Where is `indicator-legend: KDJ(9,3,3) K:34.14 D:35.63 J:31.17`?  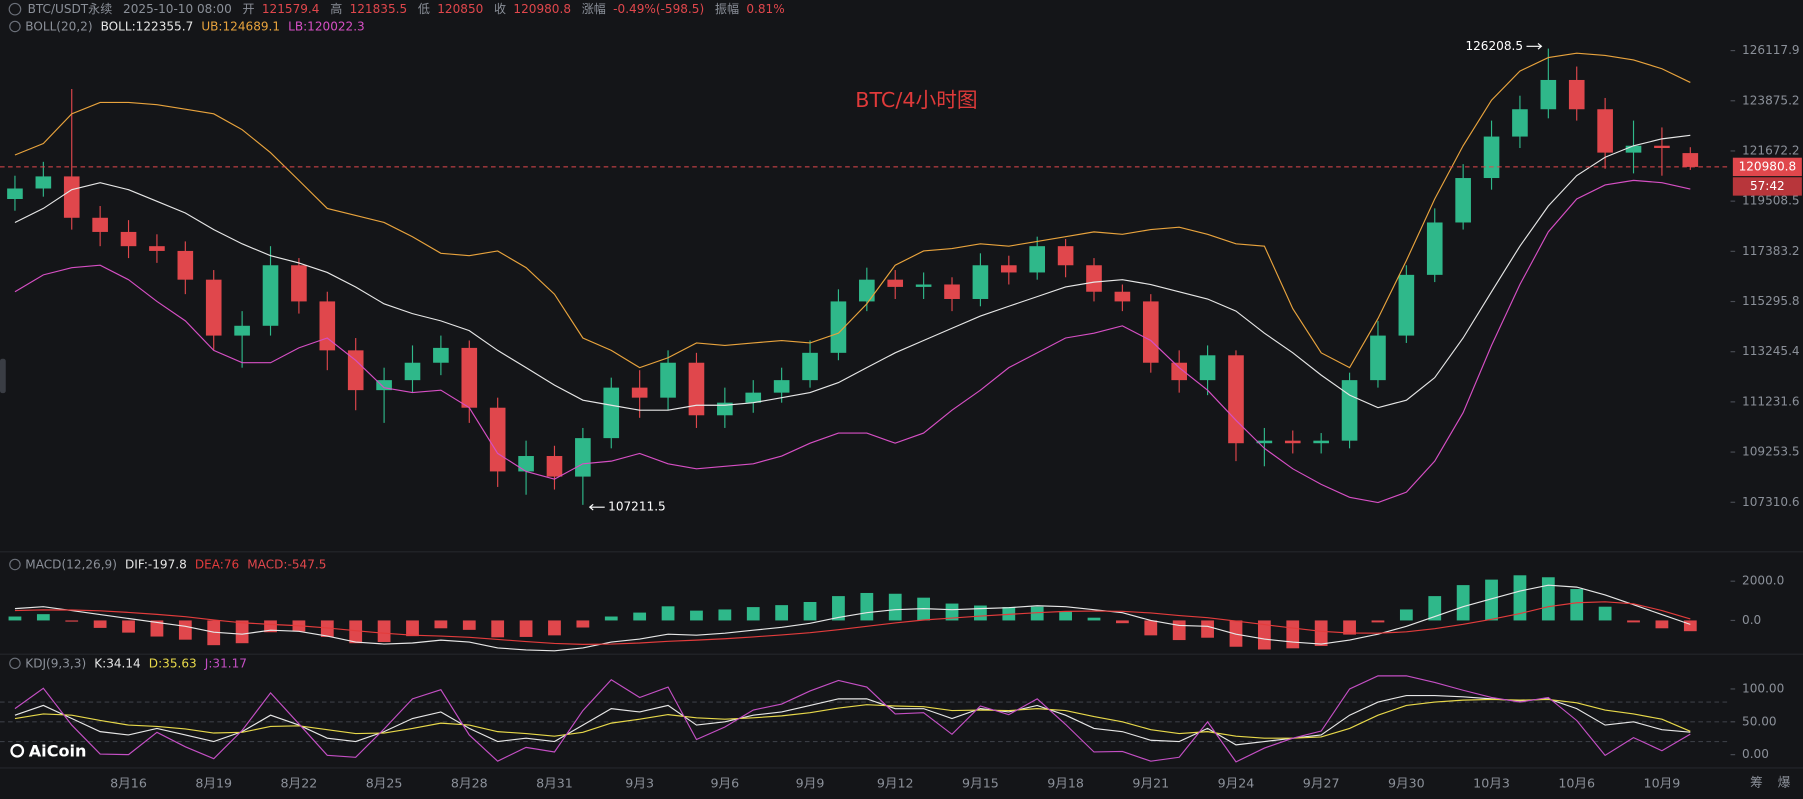
indicator-legend: KDJ(9,3,3) K:34.14 D:35.63 J:31.17 is located at coordinates (136, 663).